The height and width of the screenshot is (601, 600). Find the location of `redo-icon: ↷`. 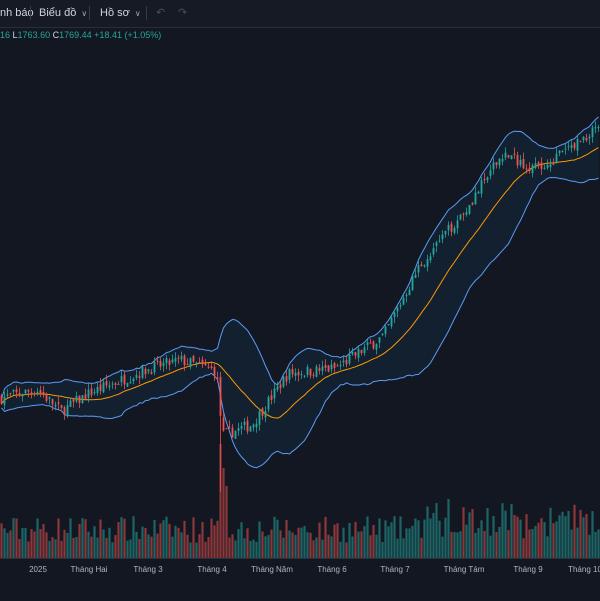

redo-icon: ↷ is located at coordinates (183, 13).